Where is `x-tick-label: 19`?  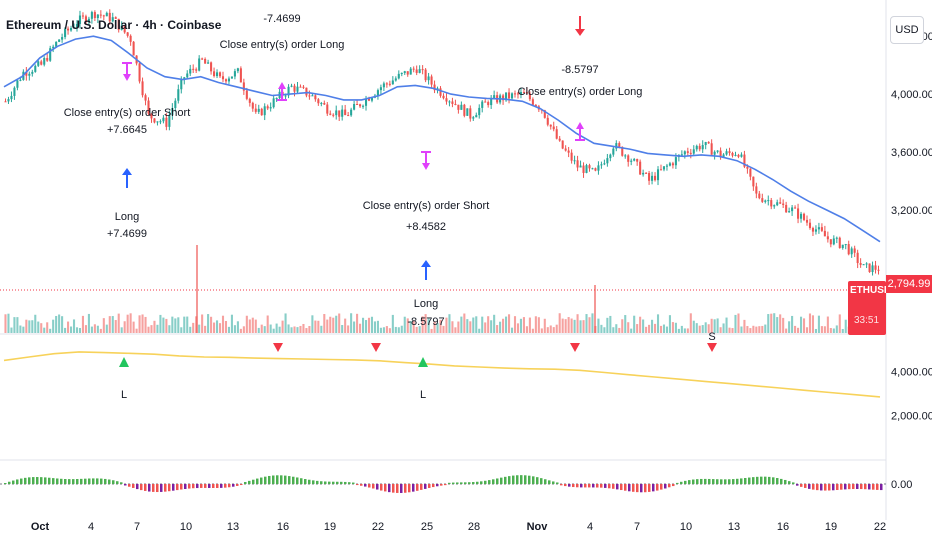 x-tick-label: 19 is located at coordinates (330, 527).